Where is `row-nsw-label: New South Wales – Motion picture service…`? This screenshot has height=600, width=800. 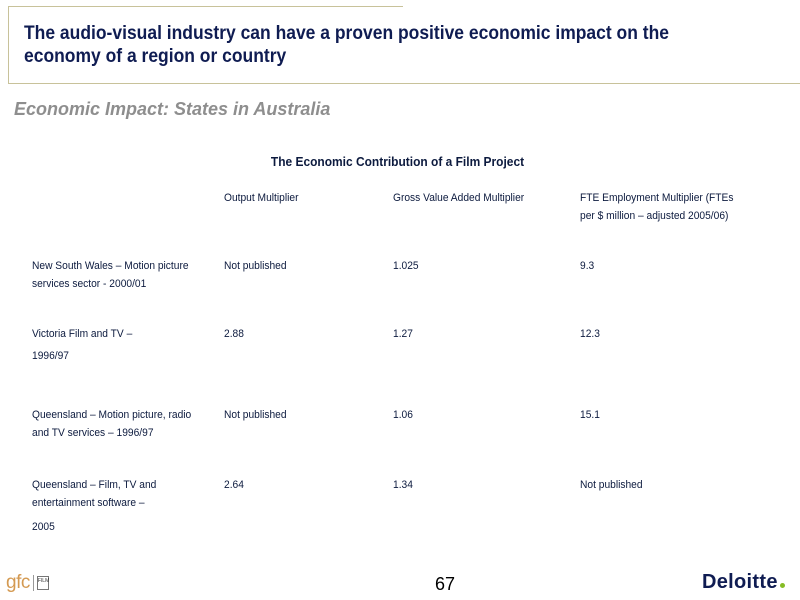
row-nsw-label: New South Wales – Motion picture service… is located at coordinates (125, 275).